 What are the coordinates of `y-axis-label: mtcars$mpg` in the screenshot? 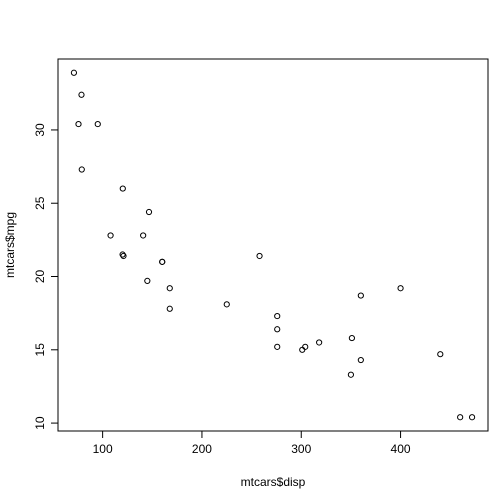 It's located at (10, 245).